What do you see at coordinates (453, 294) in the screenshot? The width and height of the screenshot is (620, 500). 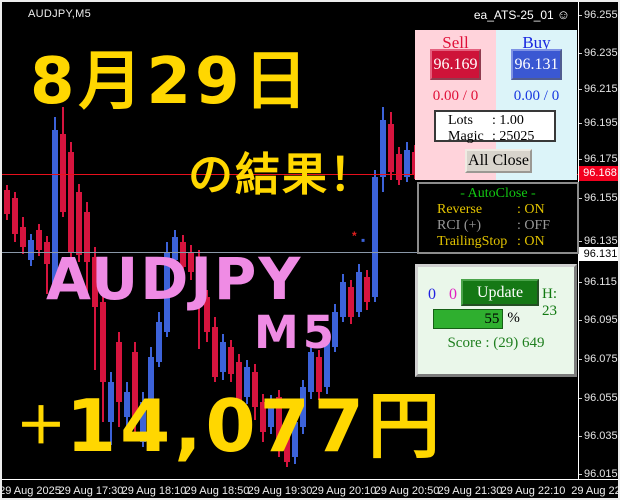 I see `count-magenta: 0` at bounding box center [453, 294].